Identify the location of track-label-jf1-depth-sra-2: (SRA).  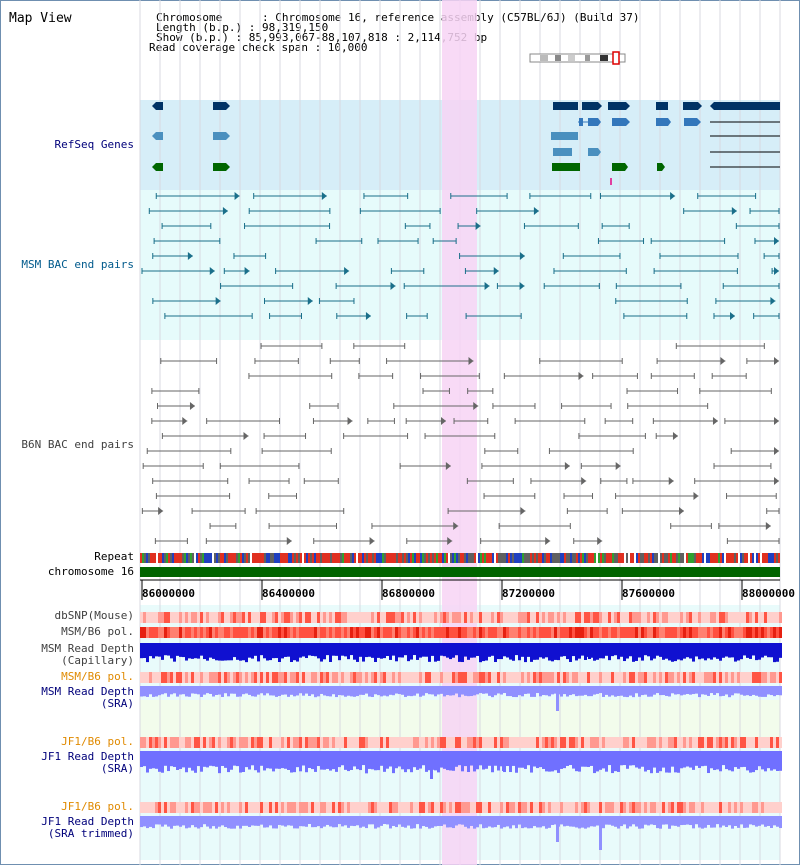
(117, 768).